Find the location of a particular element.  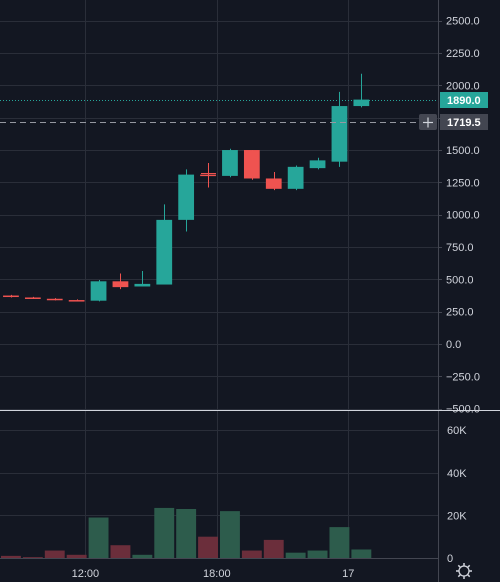

last-price-badge: 1890.0 is located at coordinates (464, 100).